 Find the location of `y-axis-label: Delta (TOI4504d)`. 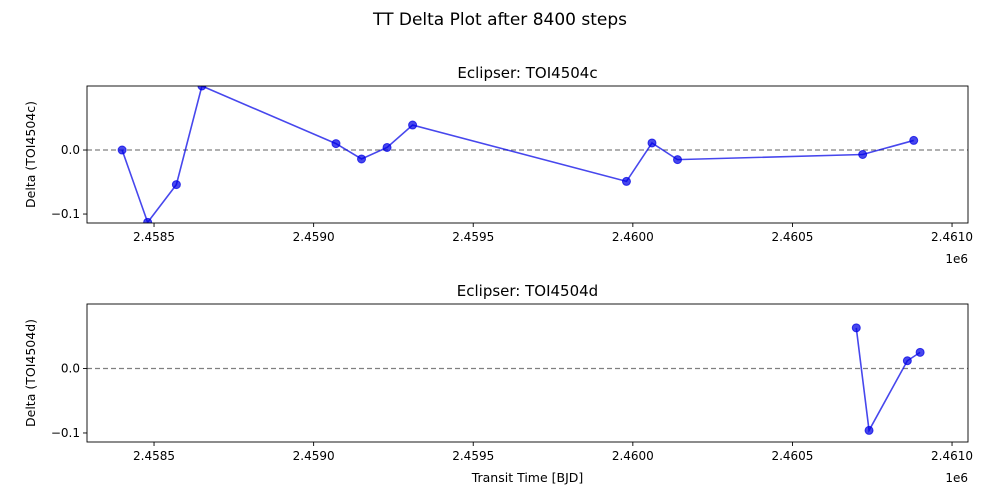

y-axis-label: Delta (TOI4504d) is located at coordinates (30, 373).